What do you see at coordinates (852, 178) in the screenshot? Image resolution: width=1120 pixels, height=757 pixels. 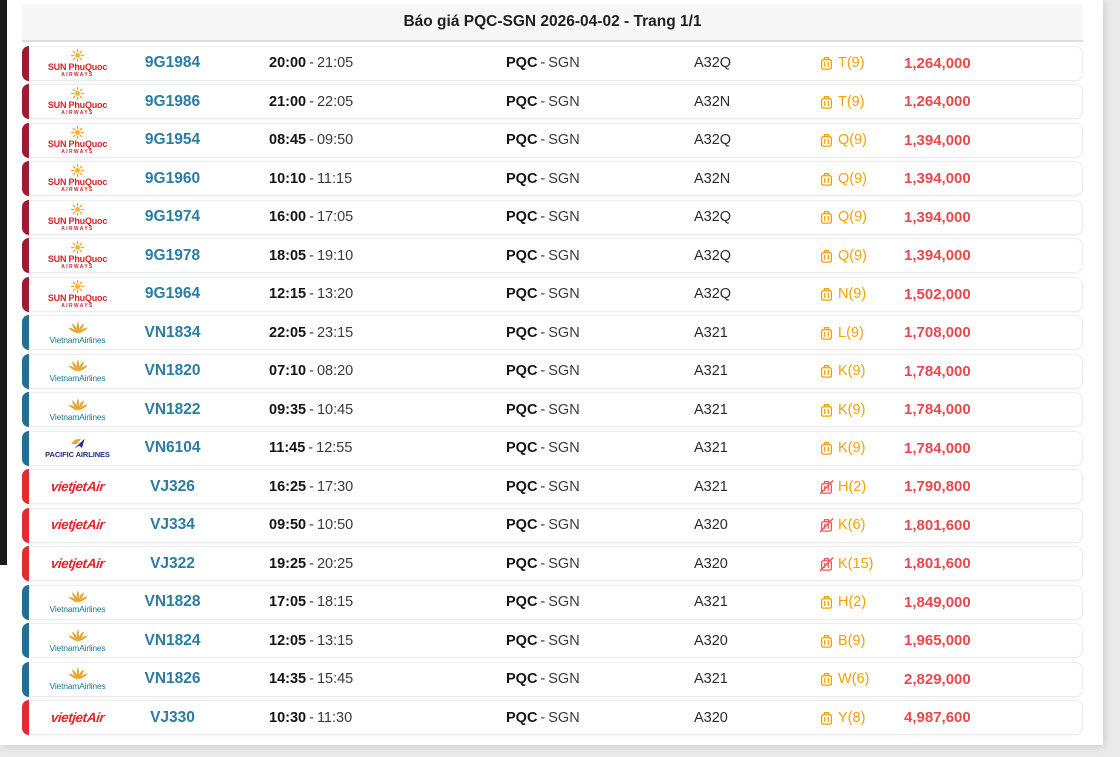 I see `fare-class: Q(9)` at bounding box center [852, 178].